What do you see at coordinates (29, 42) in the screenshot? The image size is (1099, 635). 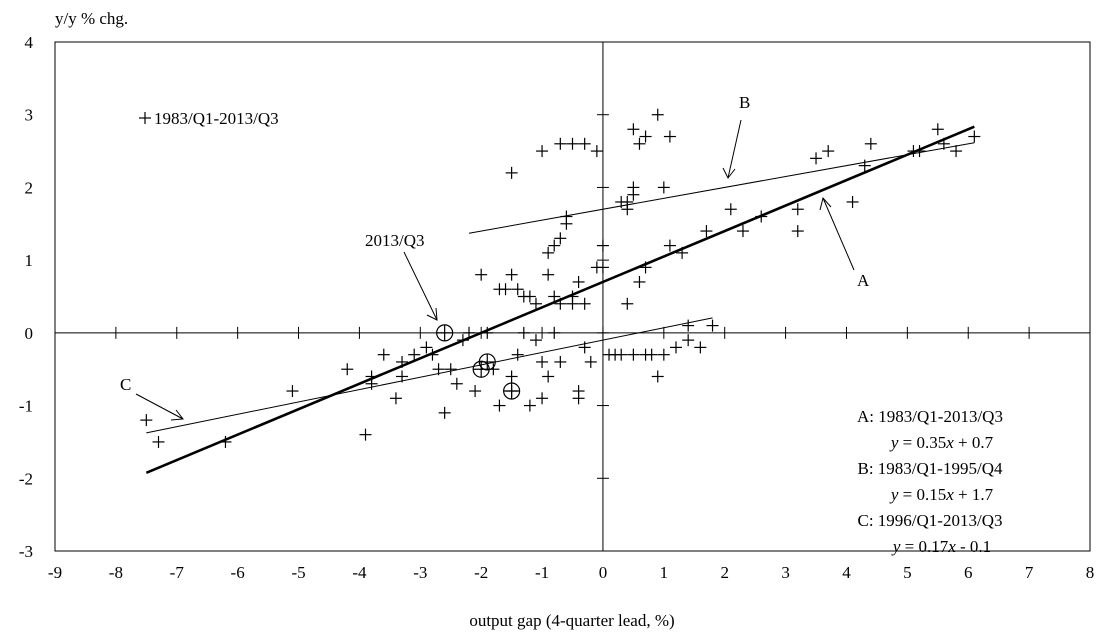 I see `y-tick-label: 4` at bounding box center [29, 42].